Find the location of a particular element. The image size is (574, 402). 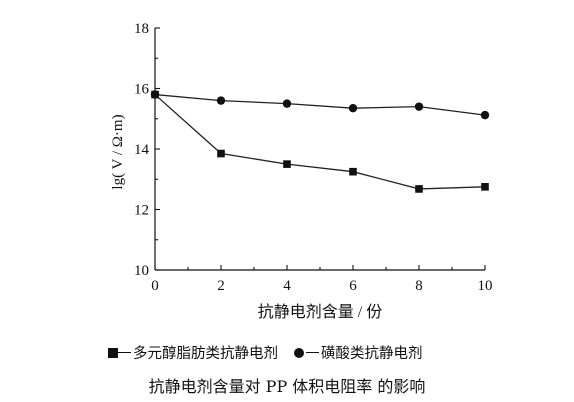

y-tick-label: 18 is located at coordinates (141, 29).